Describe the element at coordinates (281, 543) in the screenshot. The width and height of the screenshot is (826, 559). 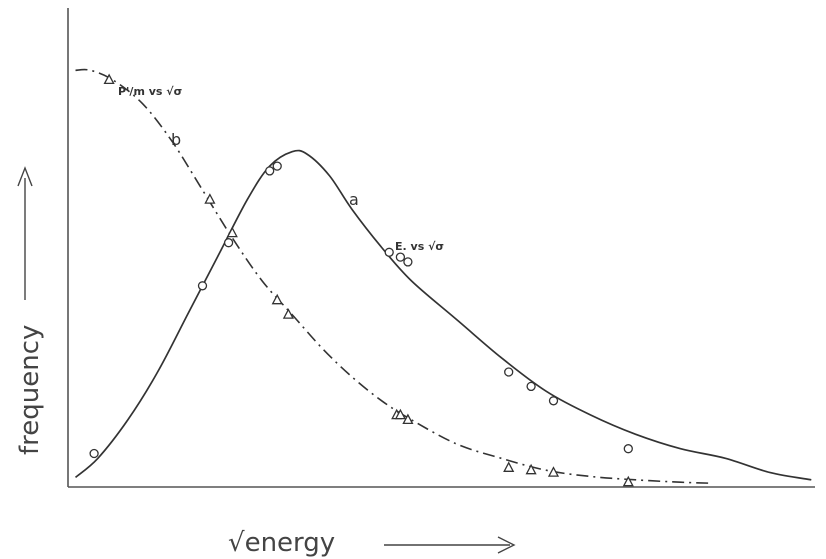
I see `x-axis-title: √energy` at that location.